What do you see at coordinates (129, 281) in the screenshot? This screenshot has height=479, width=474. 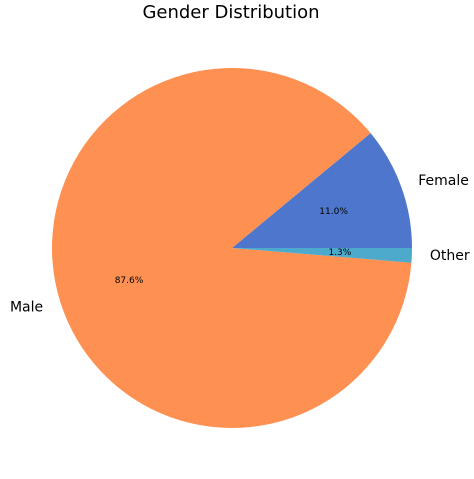 I see `percent-label: 87.6%` at bounding box center [129, 281].